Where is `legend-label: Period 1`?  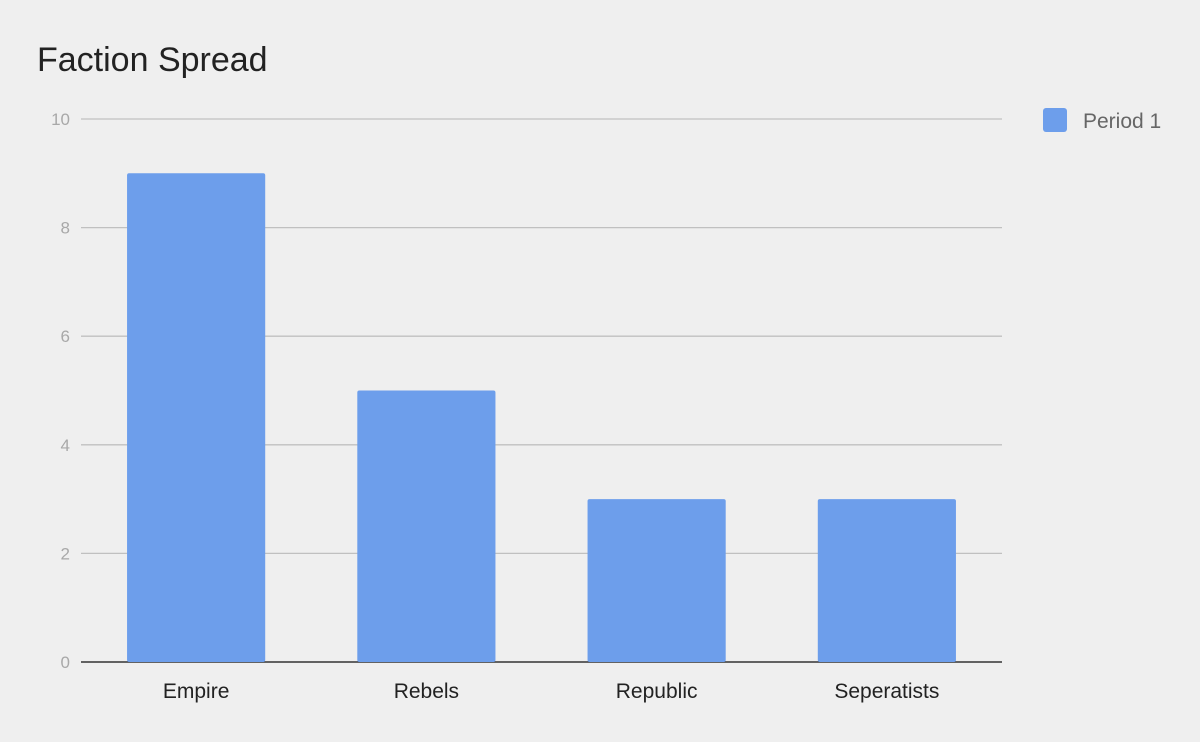
legend-label: Period 1 is located at coordinates (1122, 121).